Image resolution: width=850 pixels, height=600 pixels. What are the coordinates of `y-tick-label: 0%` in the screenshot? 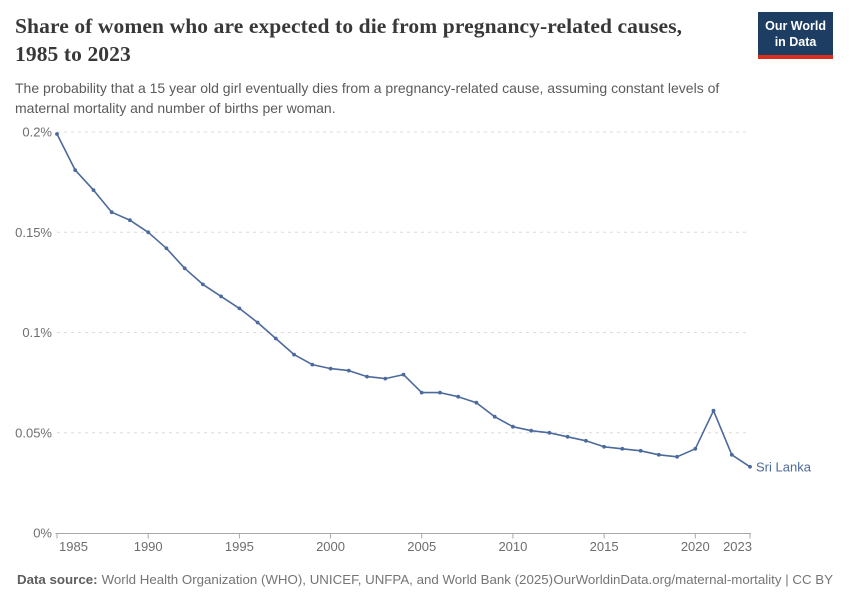 It's located at (42, 533).